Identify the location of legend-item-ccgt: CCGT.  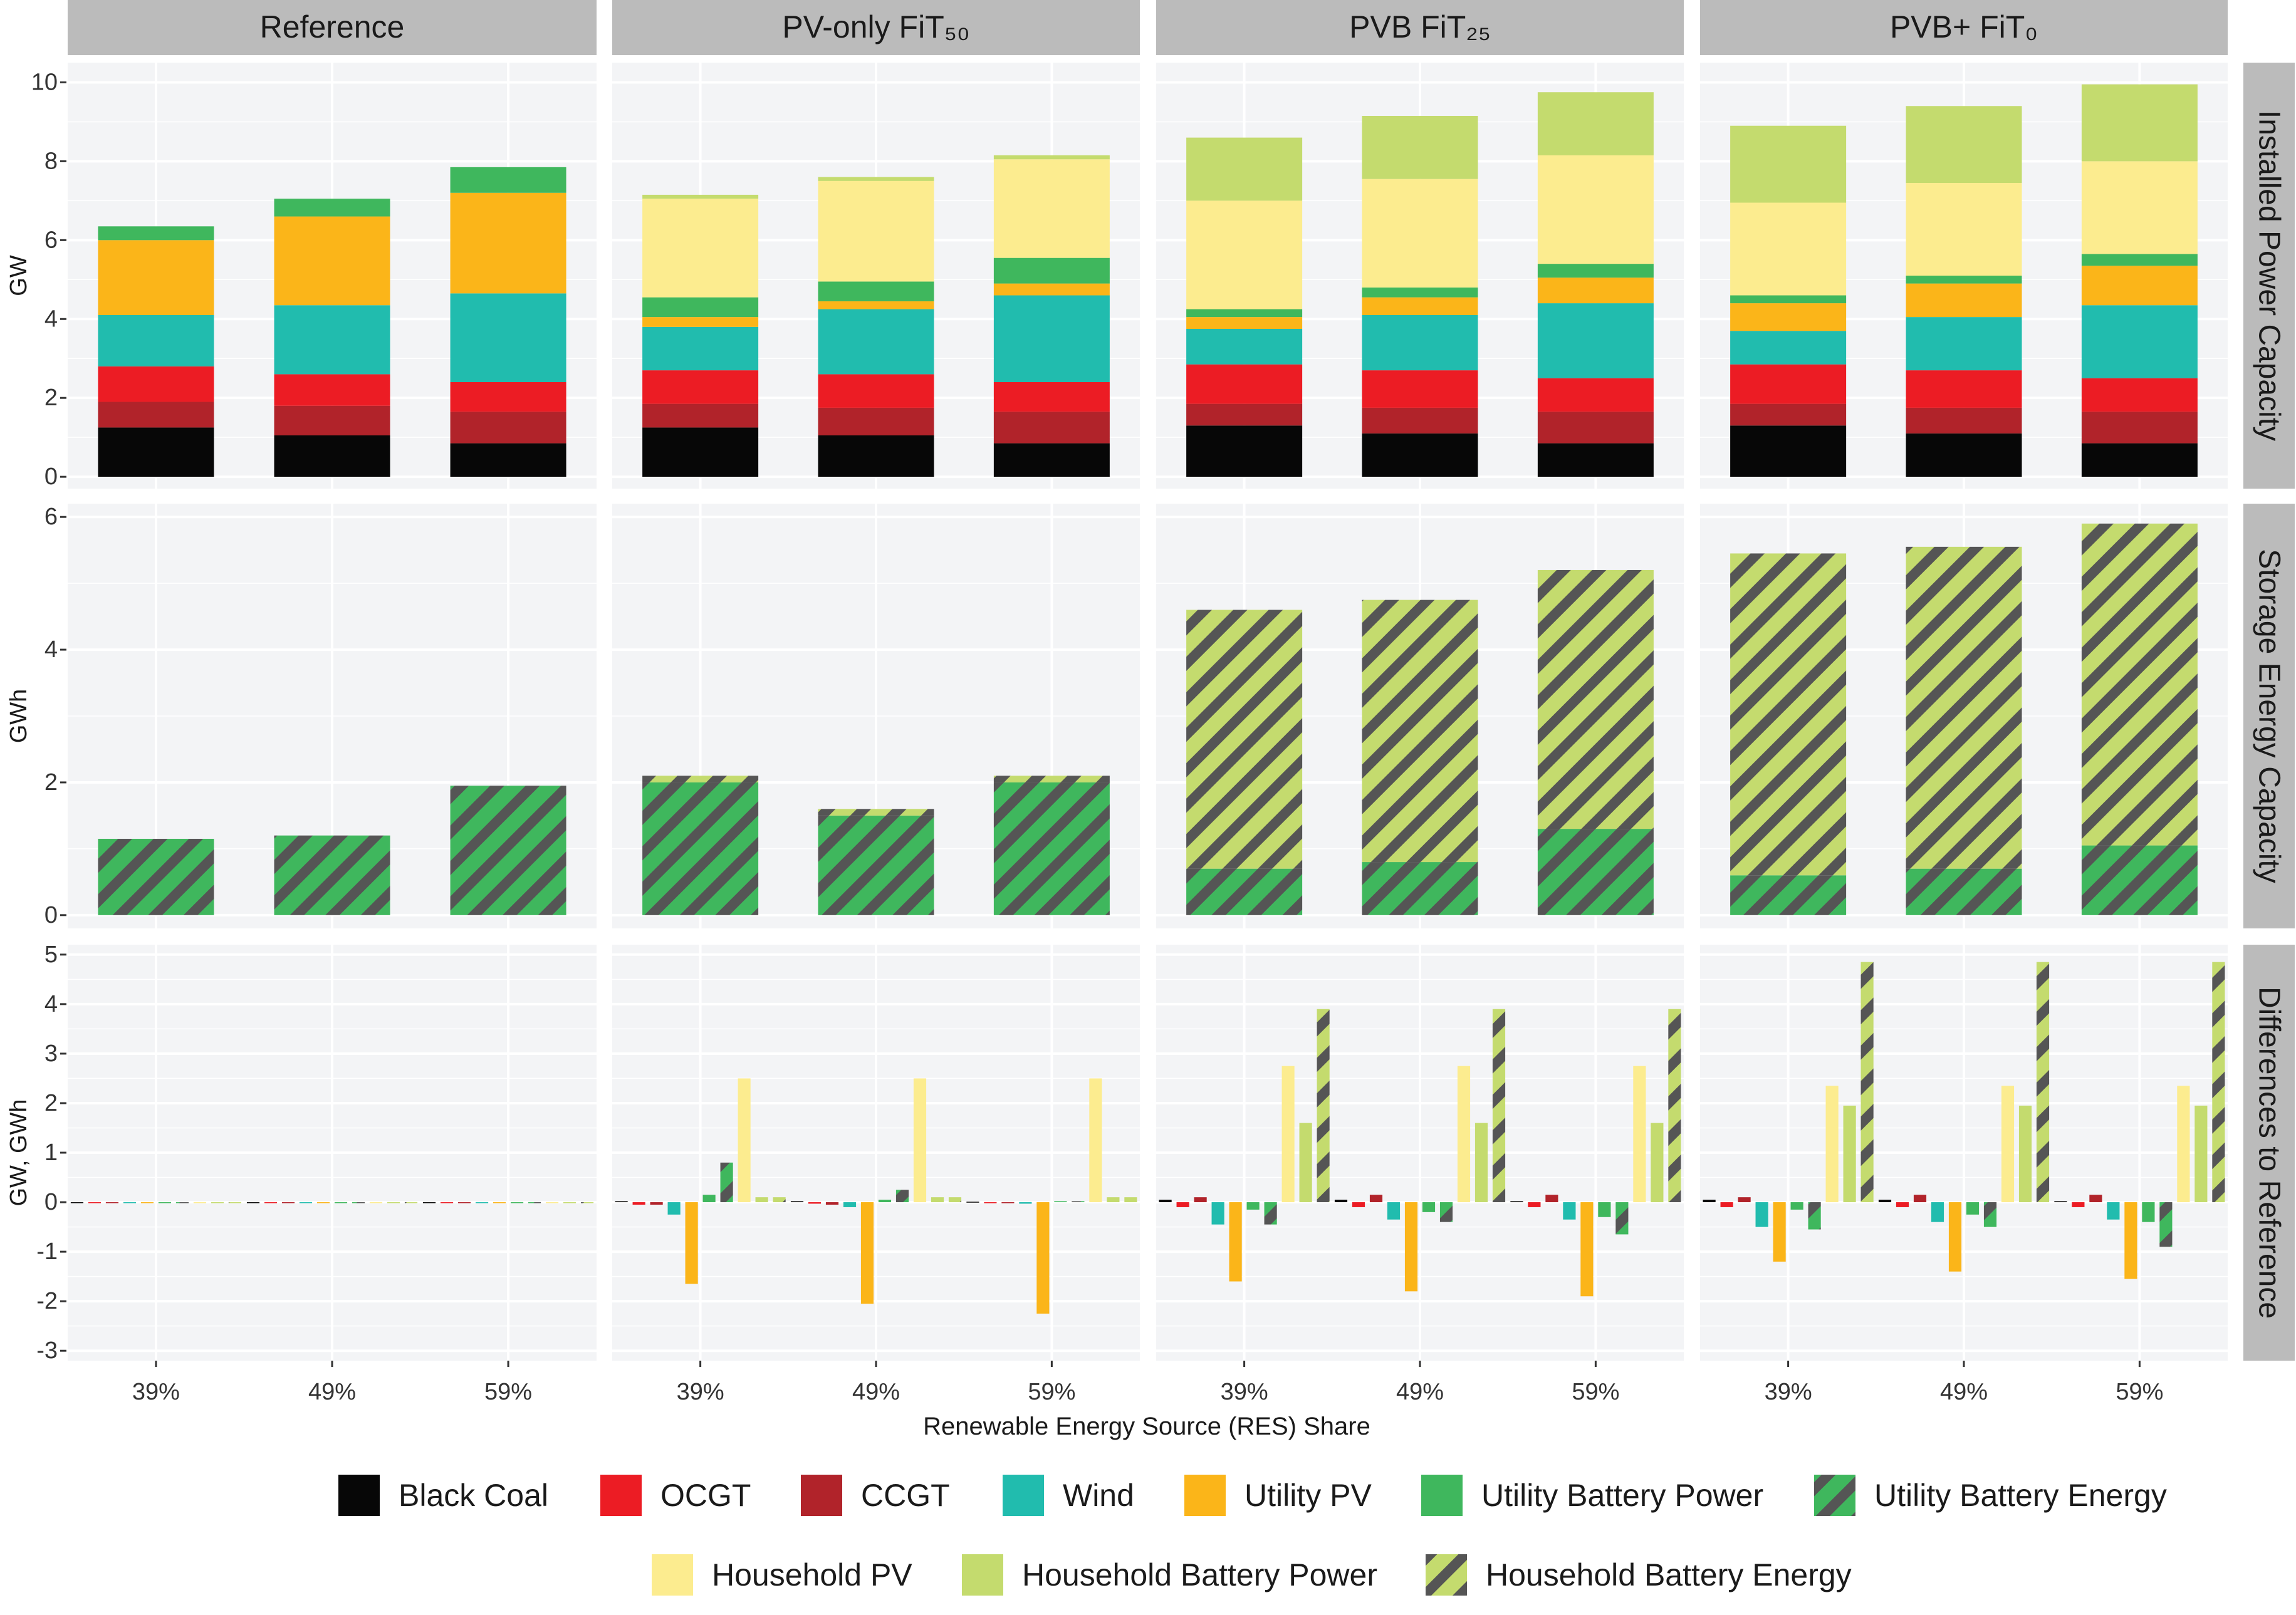
(875, 1496).